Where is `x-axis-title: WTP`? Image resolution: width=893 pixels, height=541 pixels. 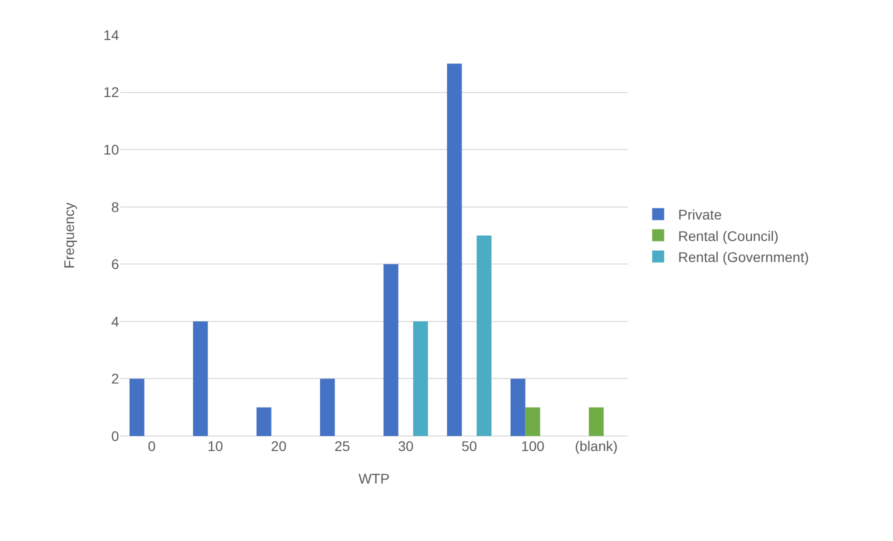
x-axis-title: WTP is located at coordinates (374, 478).